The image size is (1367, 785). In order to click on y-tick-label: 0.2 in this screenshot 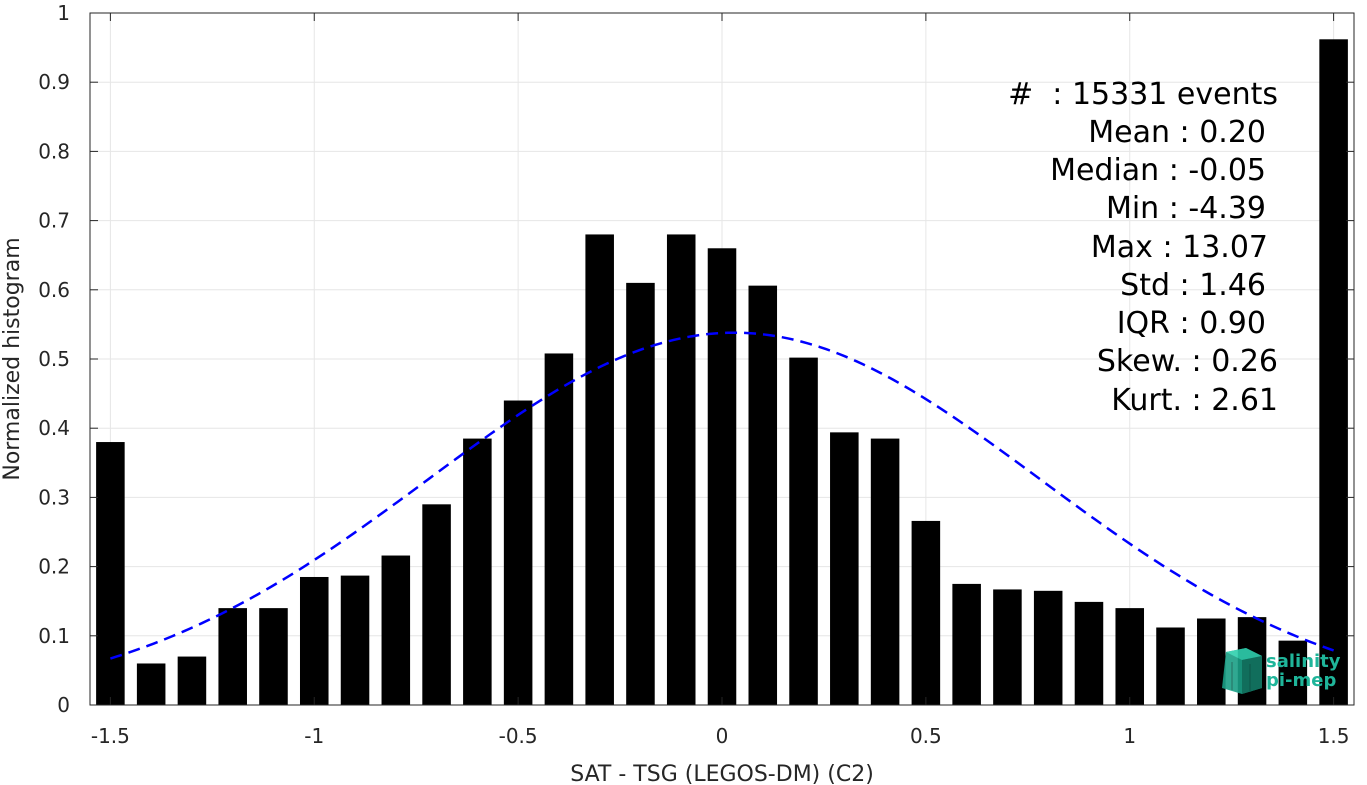, I will do `click(54, 567)`.